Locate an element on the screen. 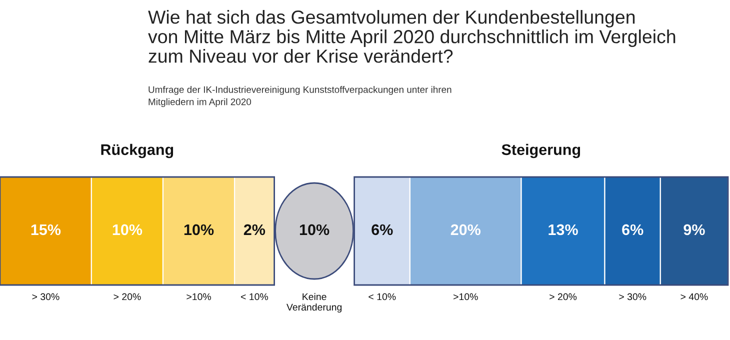 The image size is (730, 340). text: Wie hat sich das Gesamtvolumen der Kundenbestellungen von Mitte März bis Mitte April 2020 durchschnittlich im Vergleich zum Niveau vor der Krise verändert? is located at coordinates (412, 36).